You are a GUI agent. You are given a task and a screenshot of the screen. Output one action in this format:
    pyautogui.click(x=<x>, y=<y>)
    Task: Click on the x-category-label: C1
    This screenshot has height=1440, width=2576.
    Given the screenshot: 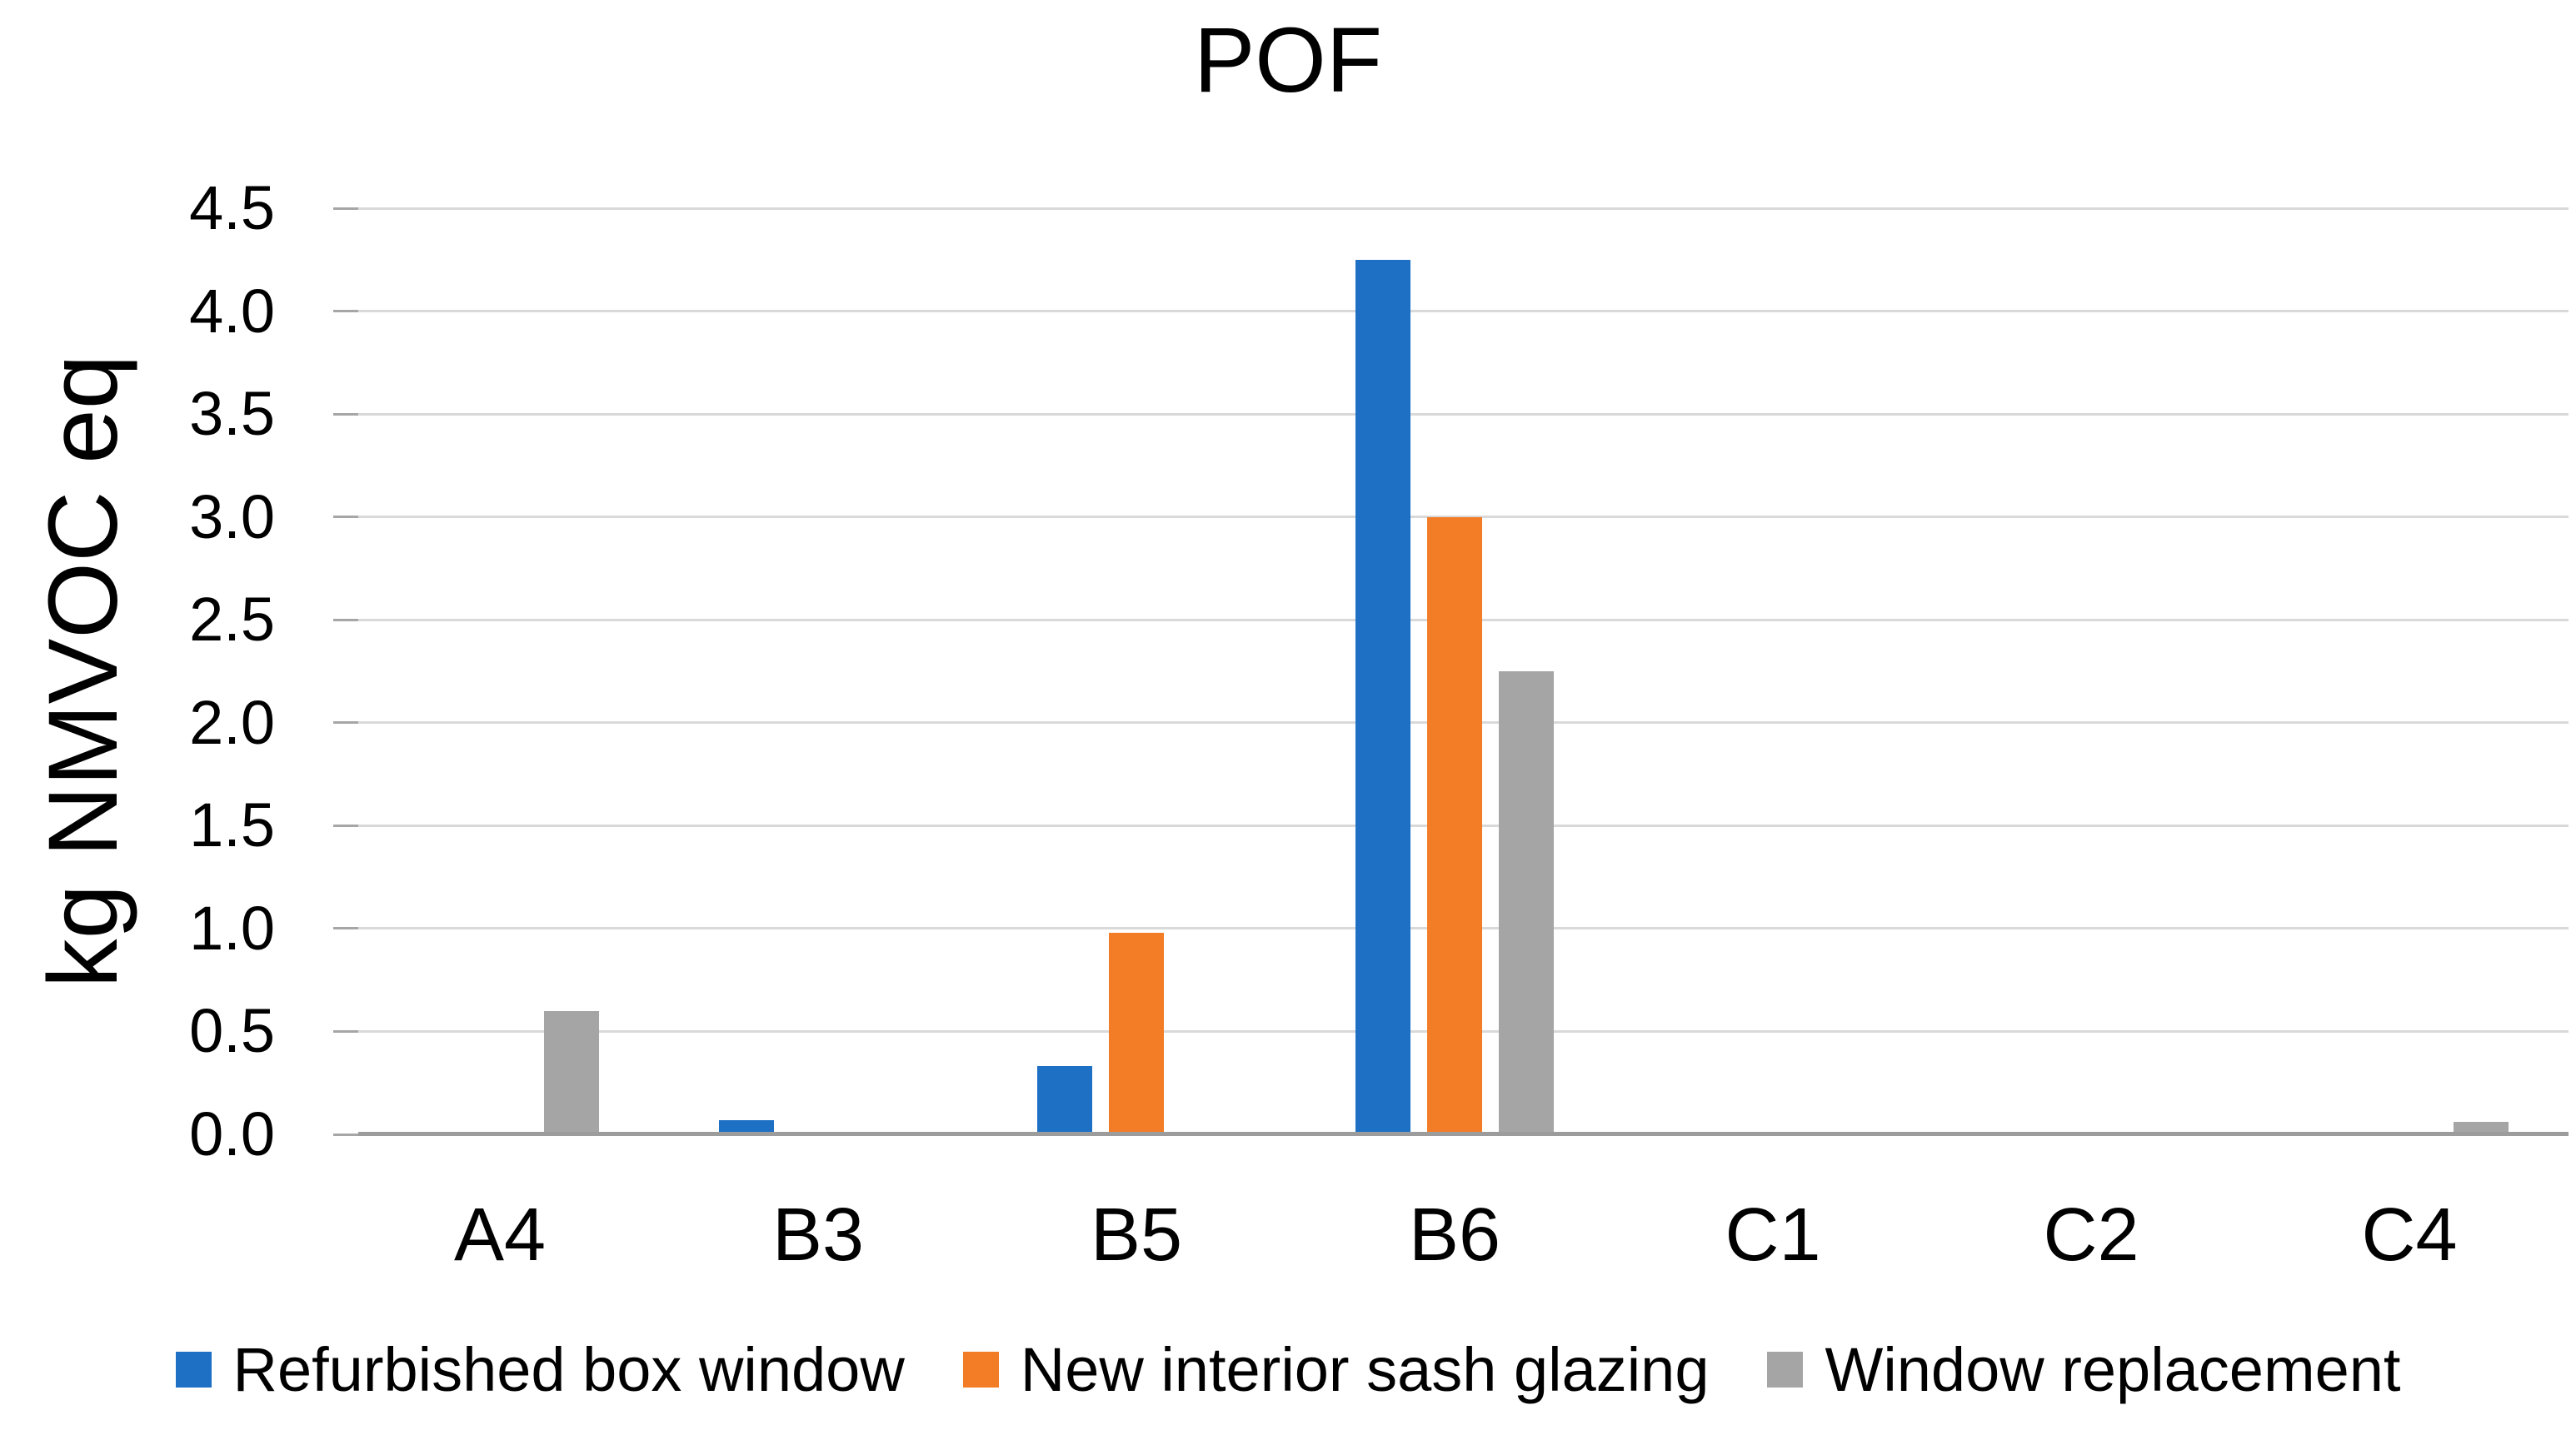 What is the action you would take?
    pyautogui.click(x=1773, y=1235)
    